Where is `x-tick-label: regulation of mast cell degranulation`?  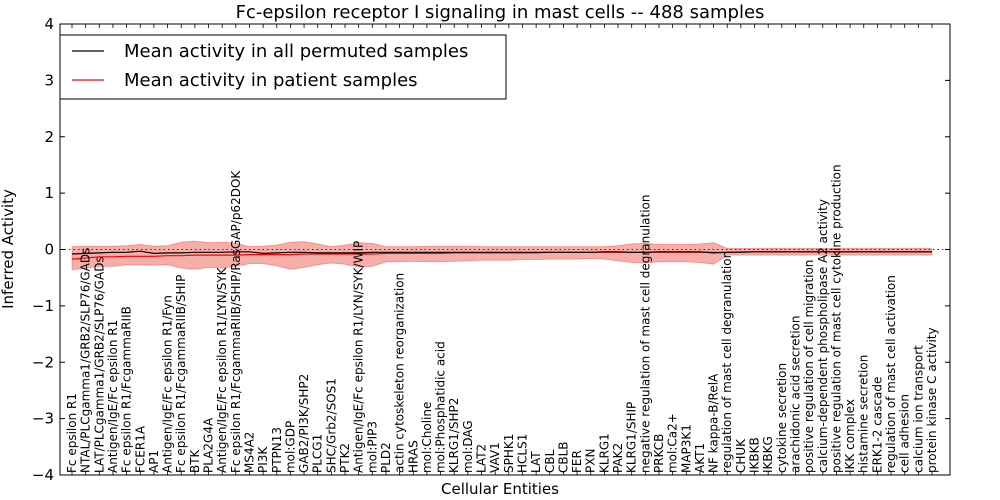 x-tick-label: regulation of mast cell degranulation is located at coordinates (727, 362).